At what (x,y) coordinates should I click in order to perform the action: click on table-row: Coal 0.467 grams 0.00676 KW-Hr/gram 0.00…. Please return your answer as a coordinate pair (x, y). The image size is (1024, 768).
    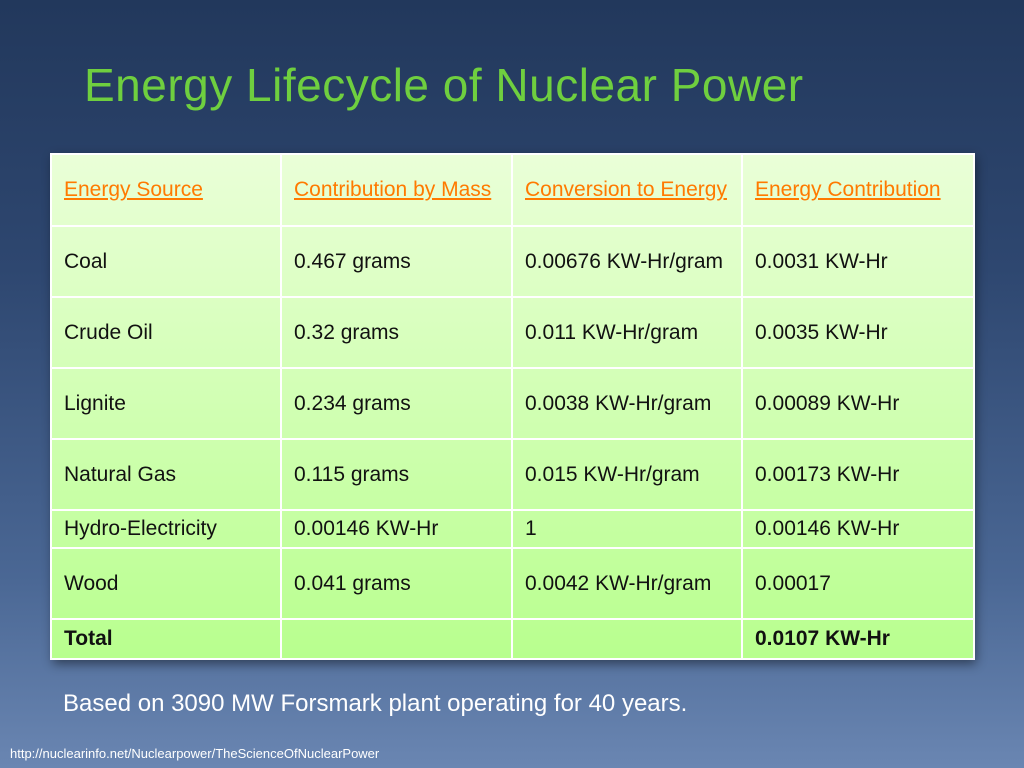
    Looking at the image, I should click on (512, 261).